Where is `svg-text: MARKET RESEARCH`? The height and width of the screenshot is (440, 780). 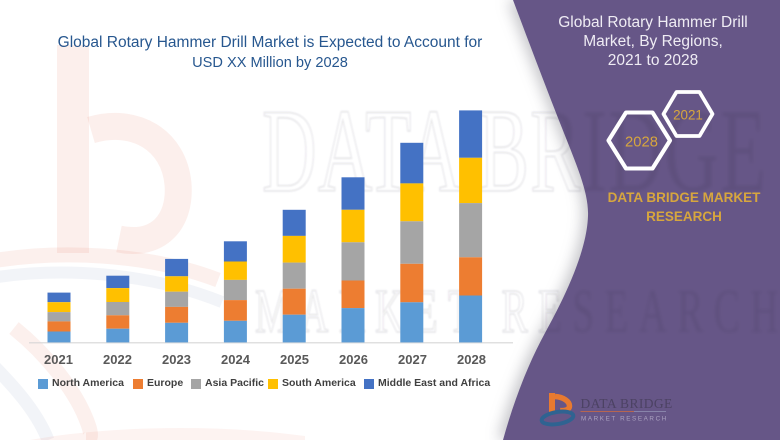 svg-text: MARKET RESEARCH is located at coordinates (624, 419).